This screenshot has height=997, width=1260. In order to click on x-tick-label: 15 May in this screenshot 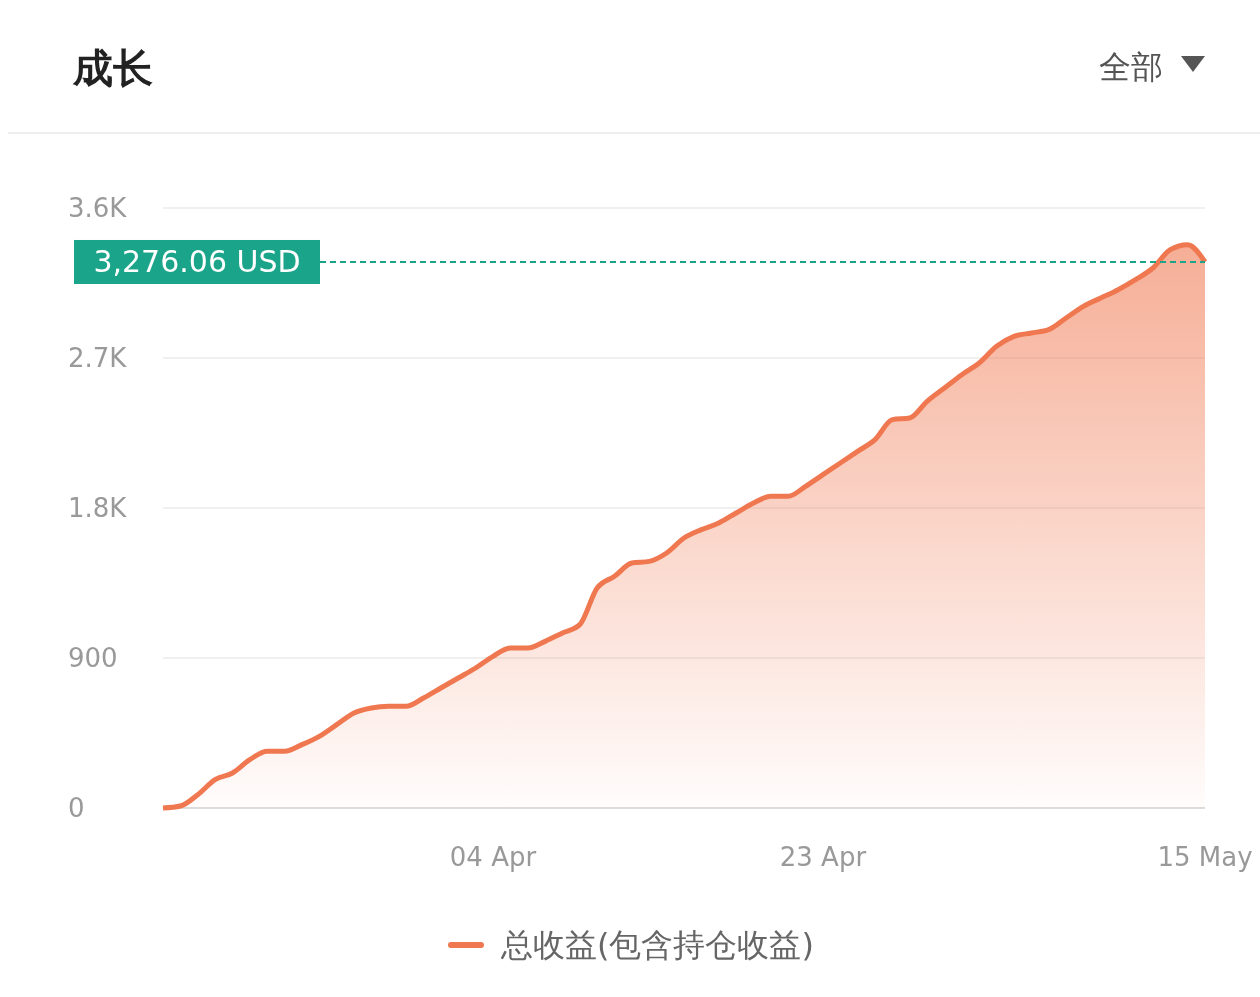, I will do `click(1205, 857)`.